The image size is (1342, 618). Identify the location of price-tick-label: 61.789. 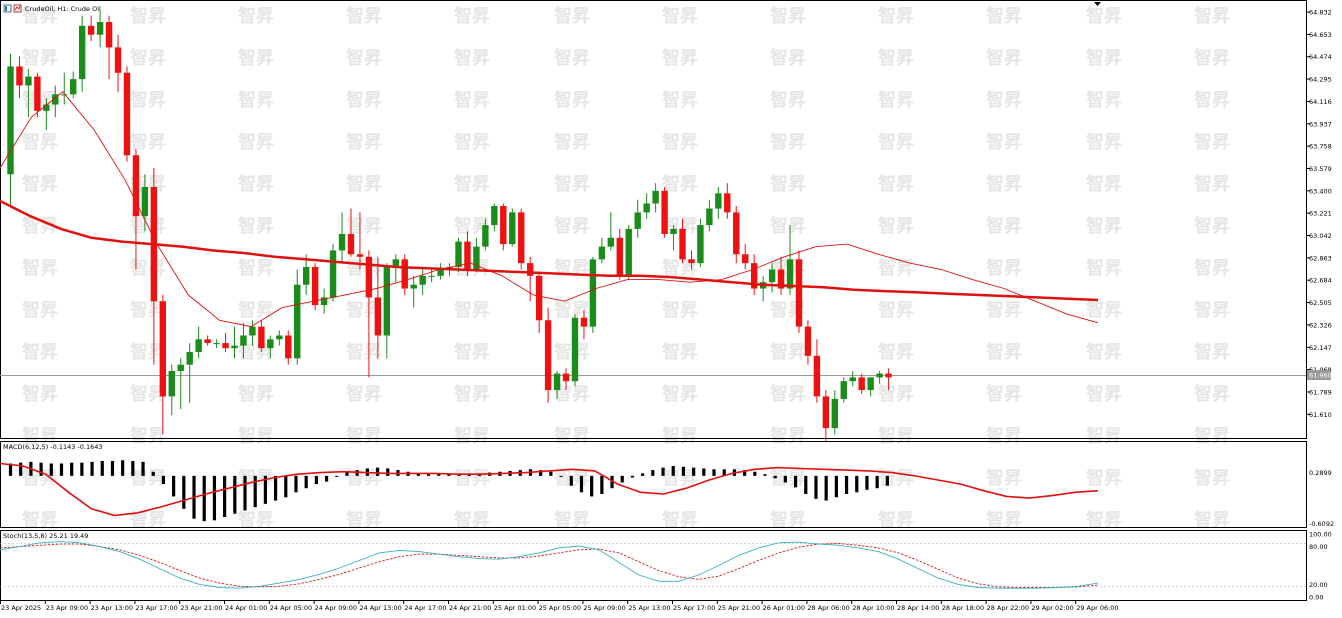
(1320, 392).